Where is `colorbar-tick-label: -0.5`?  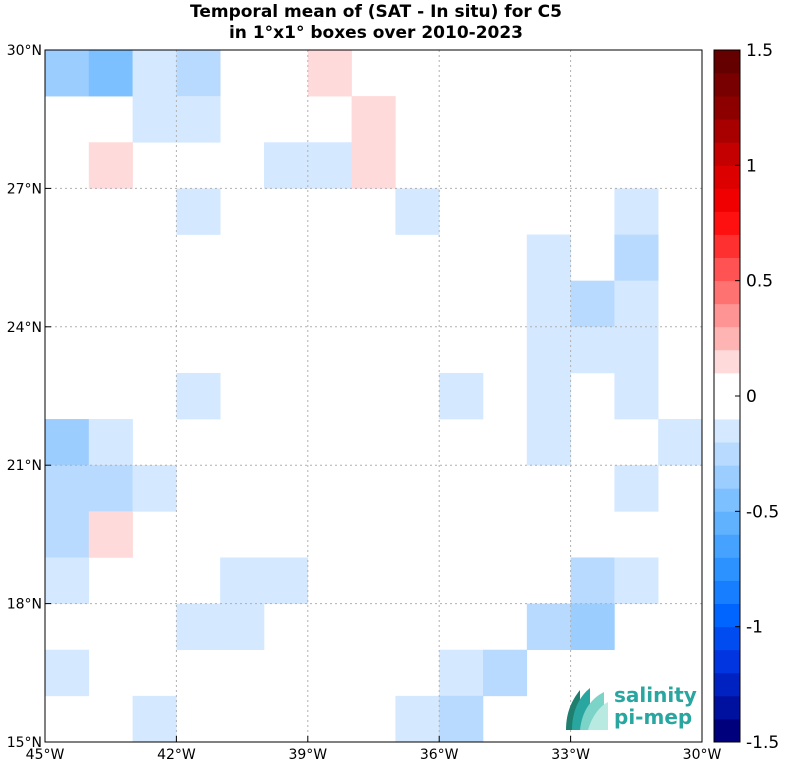 colorbar-tick-label: -0.5 is located at coordinates (762, 512).